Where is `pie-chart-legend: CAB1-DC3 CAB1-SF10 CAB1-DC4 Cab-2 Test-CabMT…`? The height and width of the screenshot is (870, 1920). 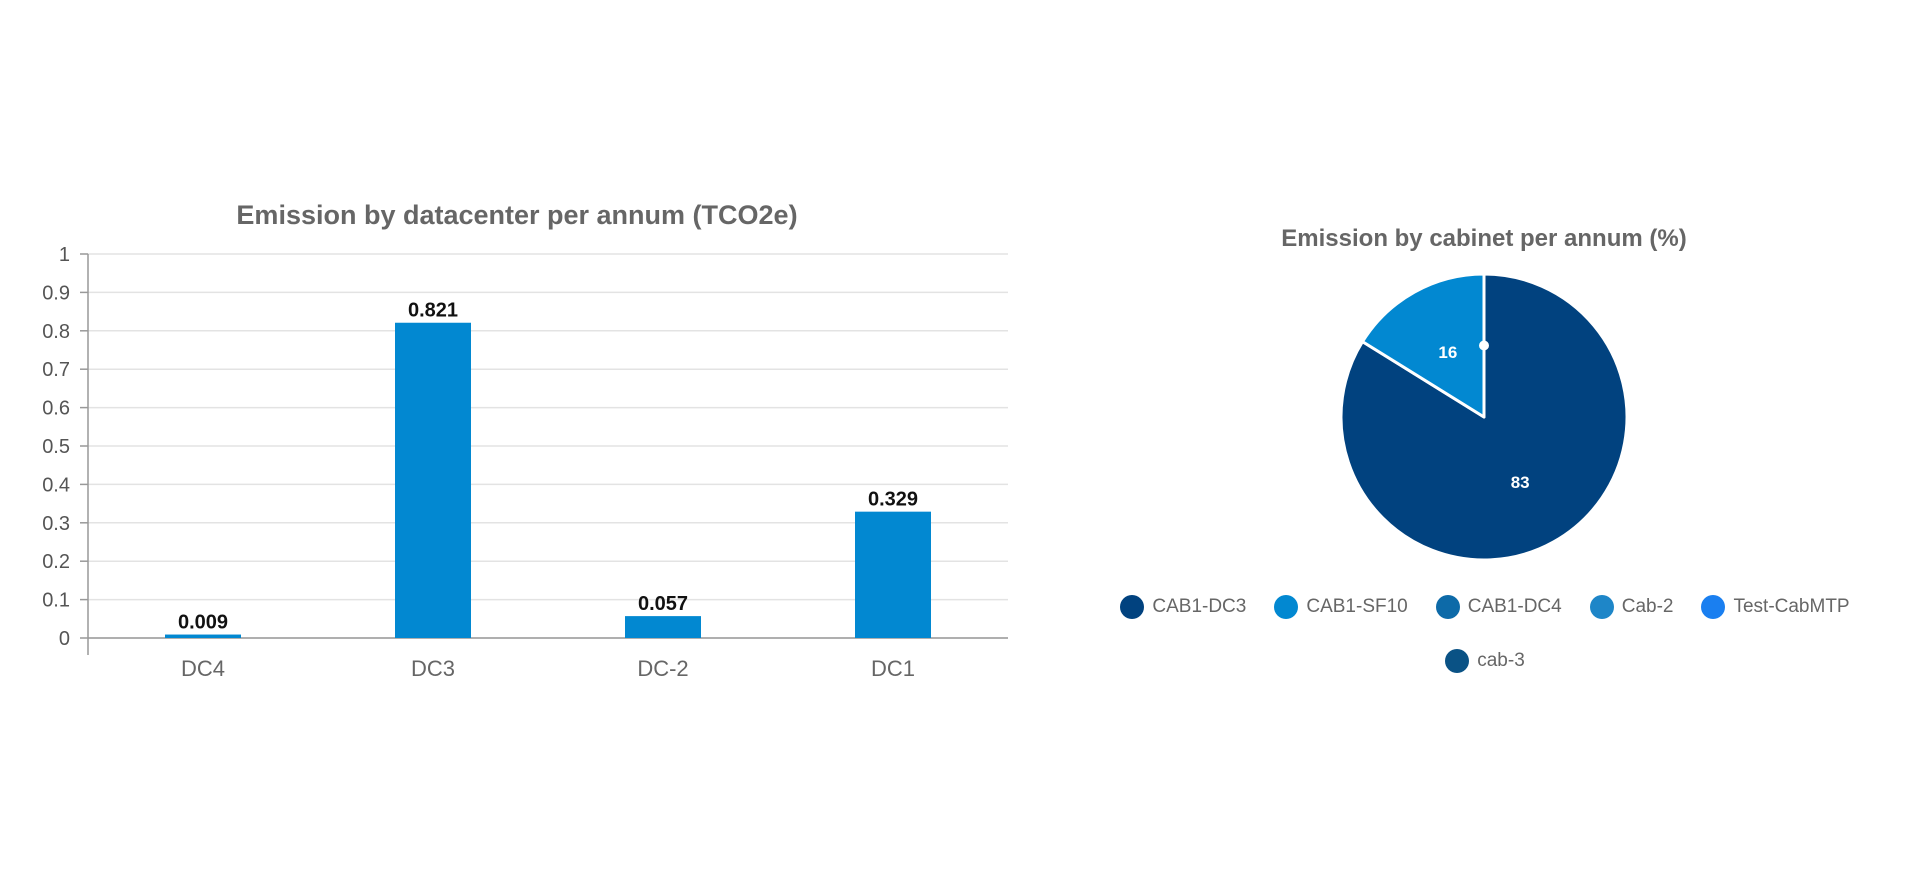
pie-chart-legend: CAB1-DC3 CAB1-SF10 CAB1-DC4 Cab-2 Test-CabMT… is located at coordinates (1485, 634).